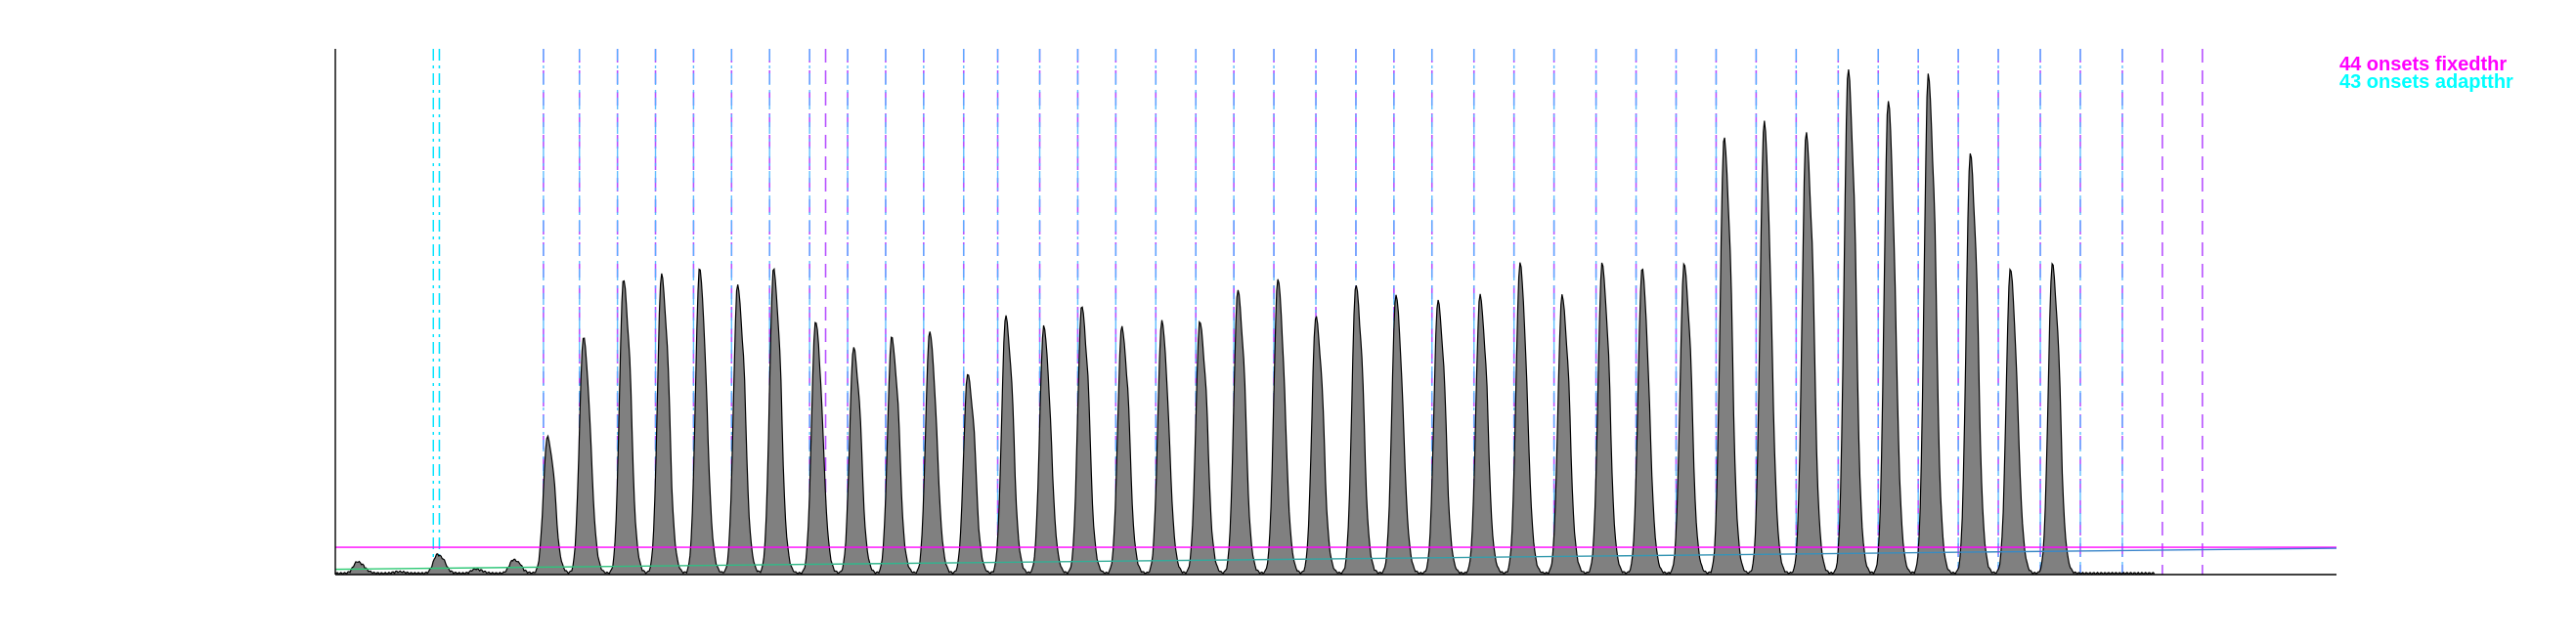 The width and height of the screenshot is (2576, 642). What do you see at coordinates (2426, 82) in the screenshot?
I see `legend-entry-adaptthr: 43 onsets adaptthr` at bounding box center [2426, 82].